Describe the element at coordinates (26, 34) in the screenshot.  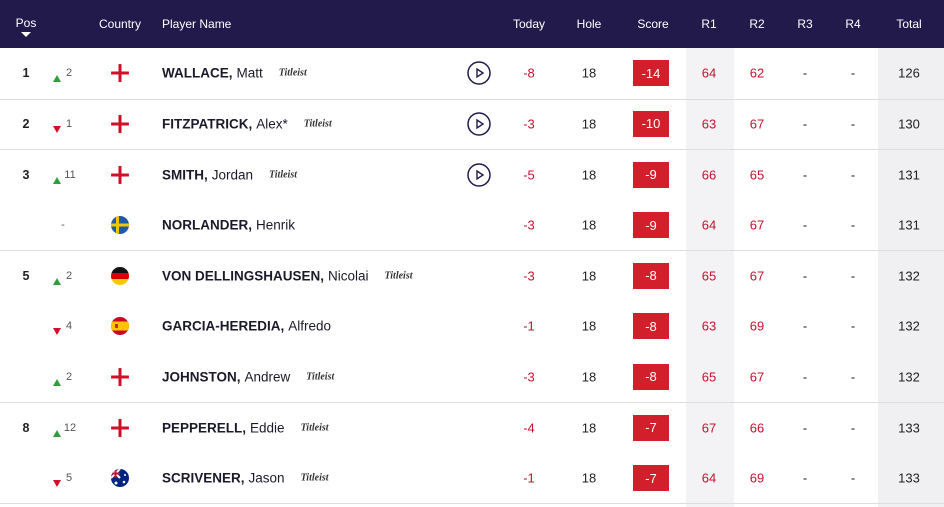
I see `sort-icon` at that location.